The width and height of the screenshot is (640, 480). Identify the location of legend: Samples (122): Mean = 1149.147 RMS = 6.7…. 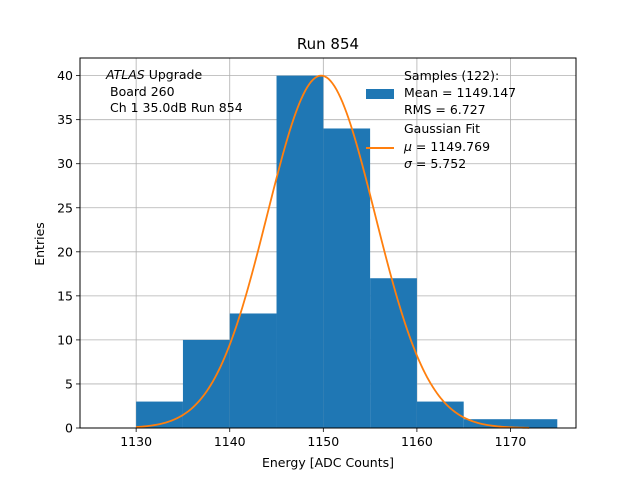
(441, 119).